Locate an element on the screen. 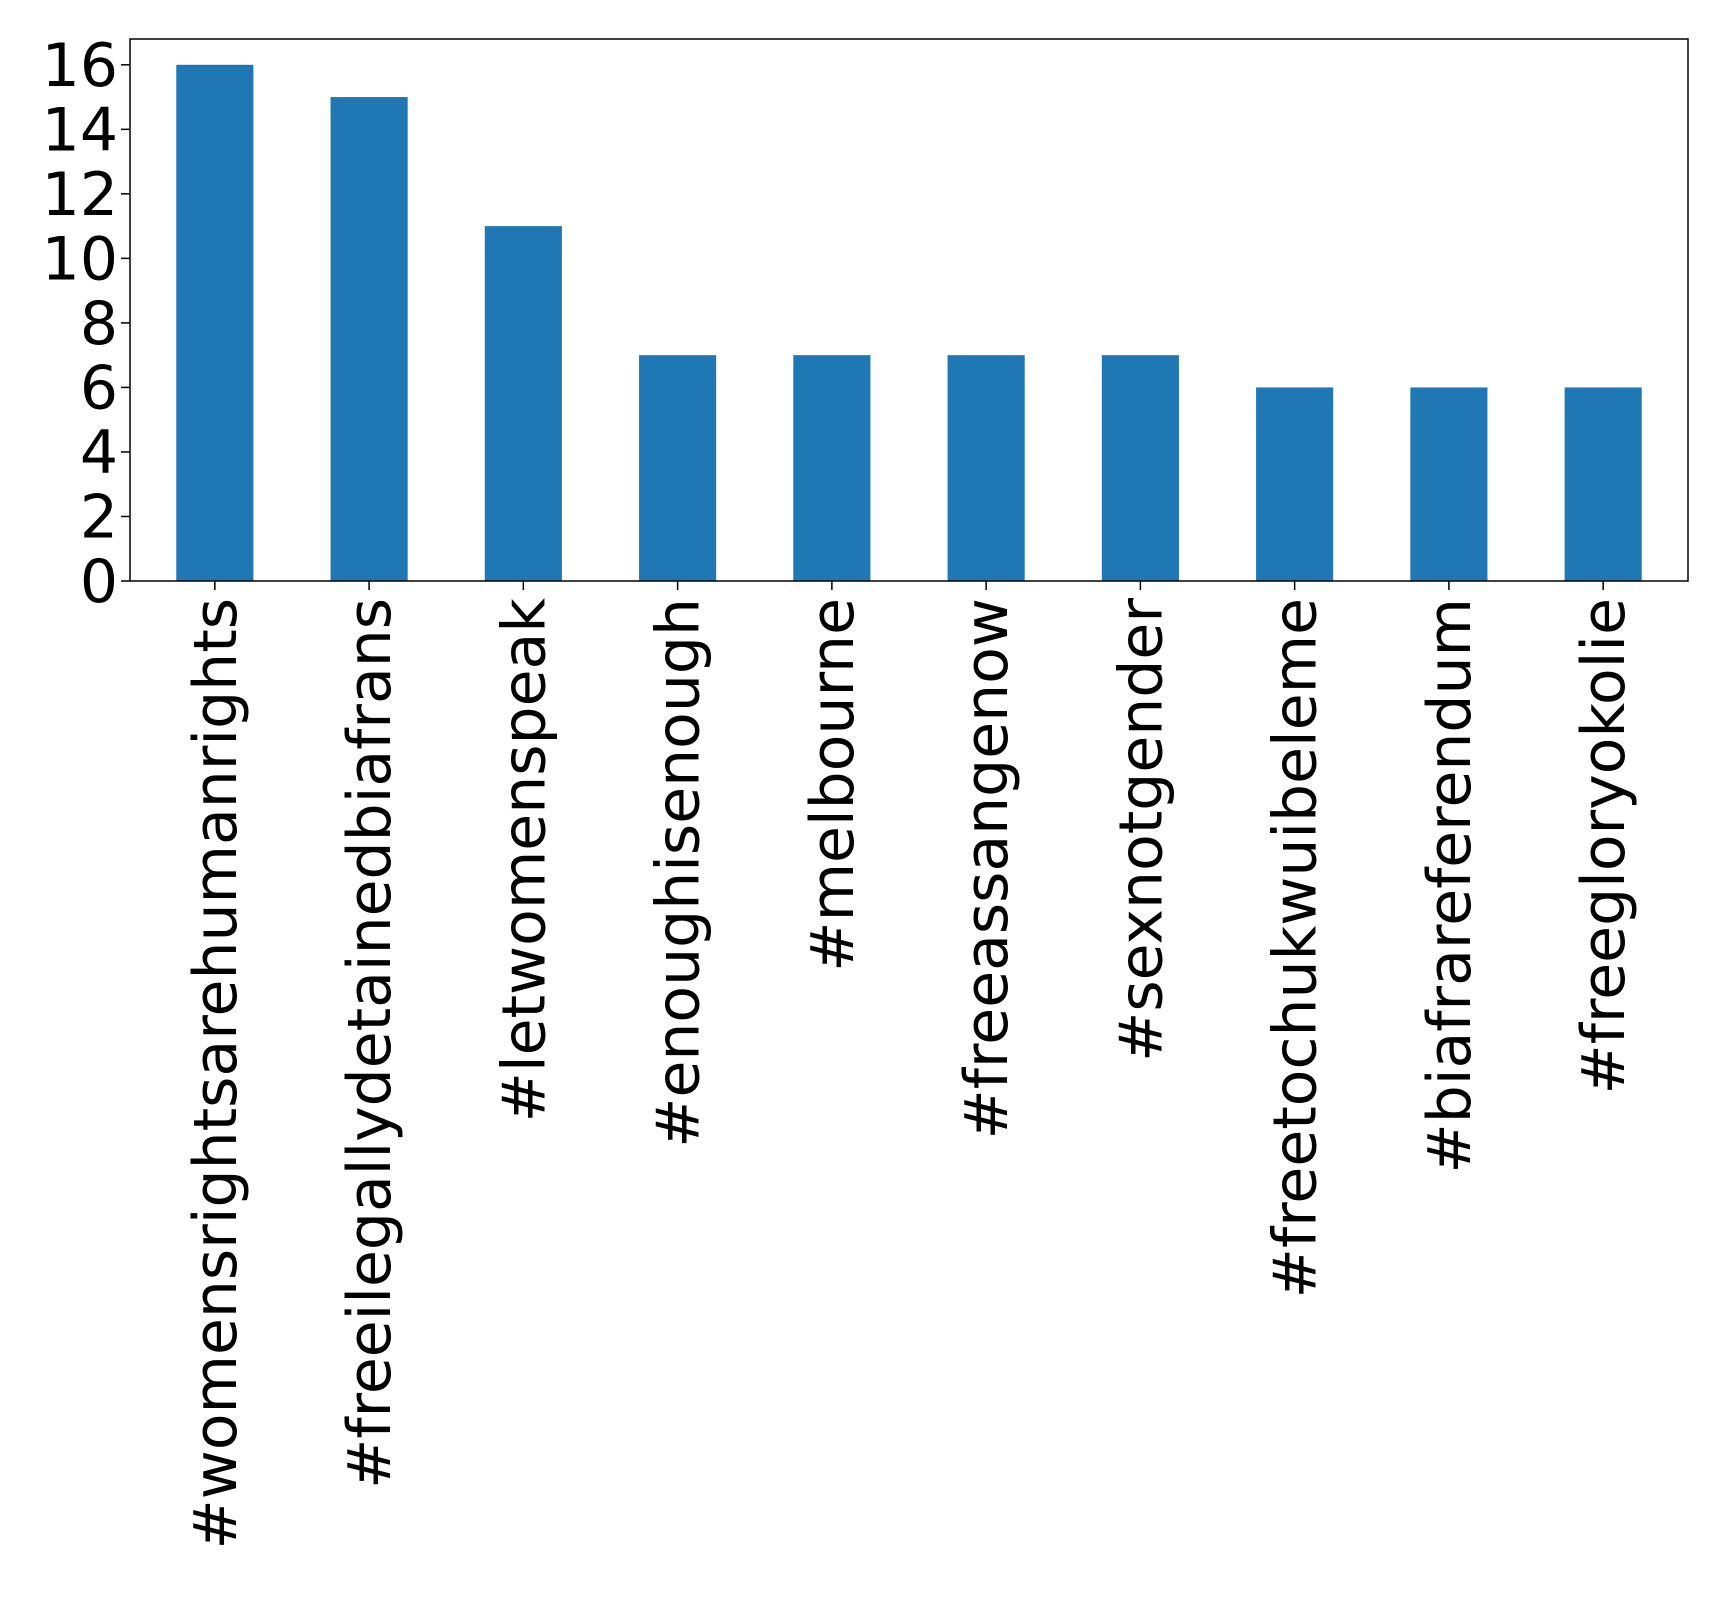  bar-enoughisenough is located at coordinates (678, 468).